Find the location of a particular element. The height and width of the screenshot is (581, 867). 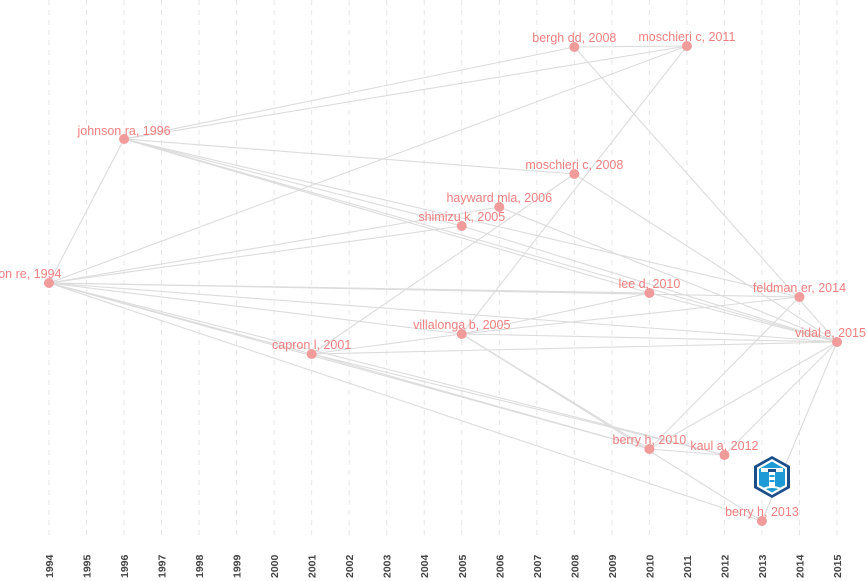

node-label-johnson: johnson ra, 1996 is located at coordinates (123, 131).